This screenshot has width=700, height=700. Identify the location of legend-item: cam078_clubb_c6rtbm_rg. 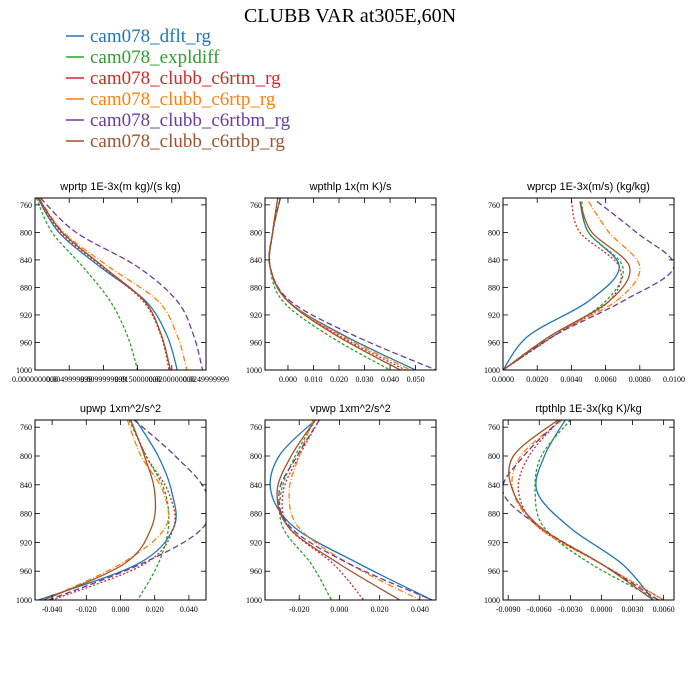
(178, 120).